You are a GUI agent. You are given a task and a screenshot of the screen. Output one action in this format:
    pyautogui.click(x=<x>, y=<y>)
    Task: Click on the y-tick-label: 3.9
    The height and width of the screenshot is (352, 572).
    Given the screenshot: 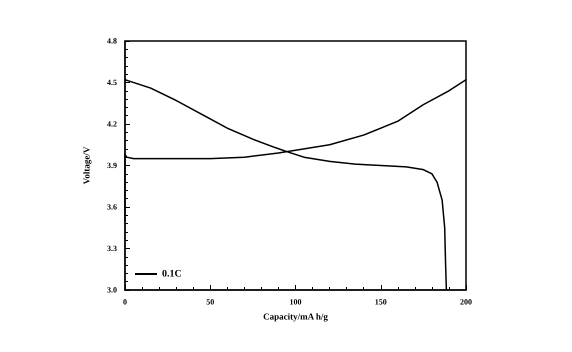 What is the action you would take?
    pyautogui.click(x=112, y=165)
    